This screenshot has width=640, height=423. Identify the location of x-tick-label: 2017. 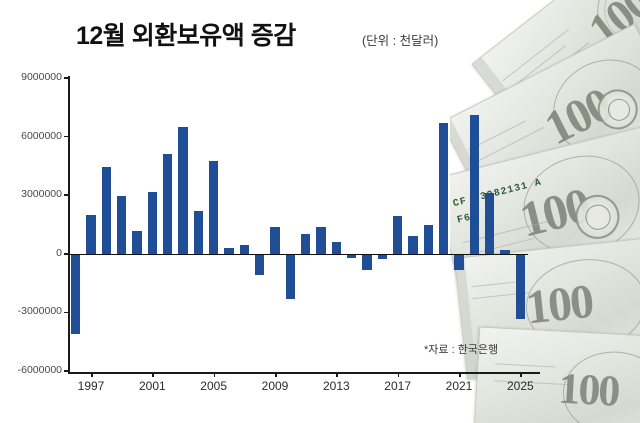
(398, 386).